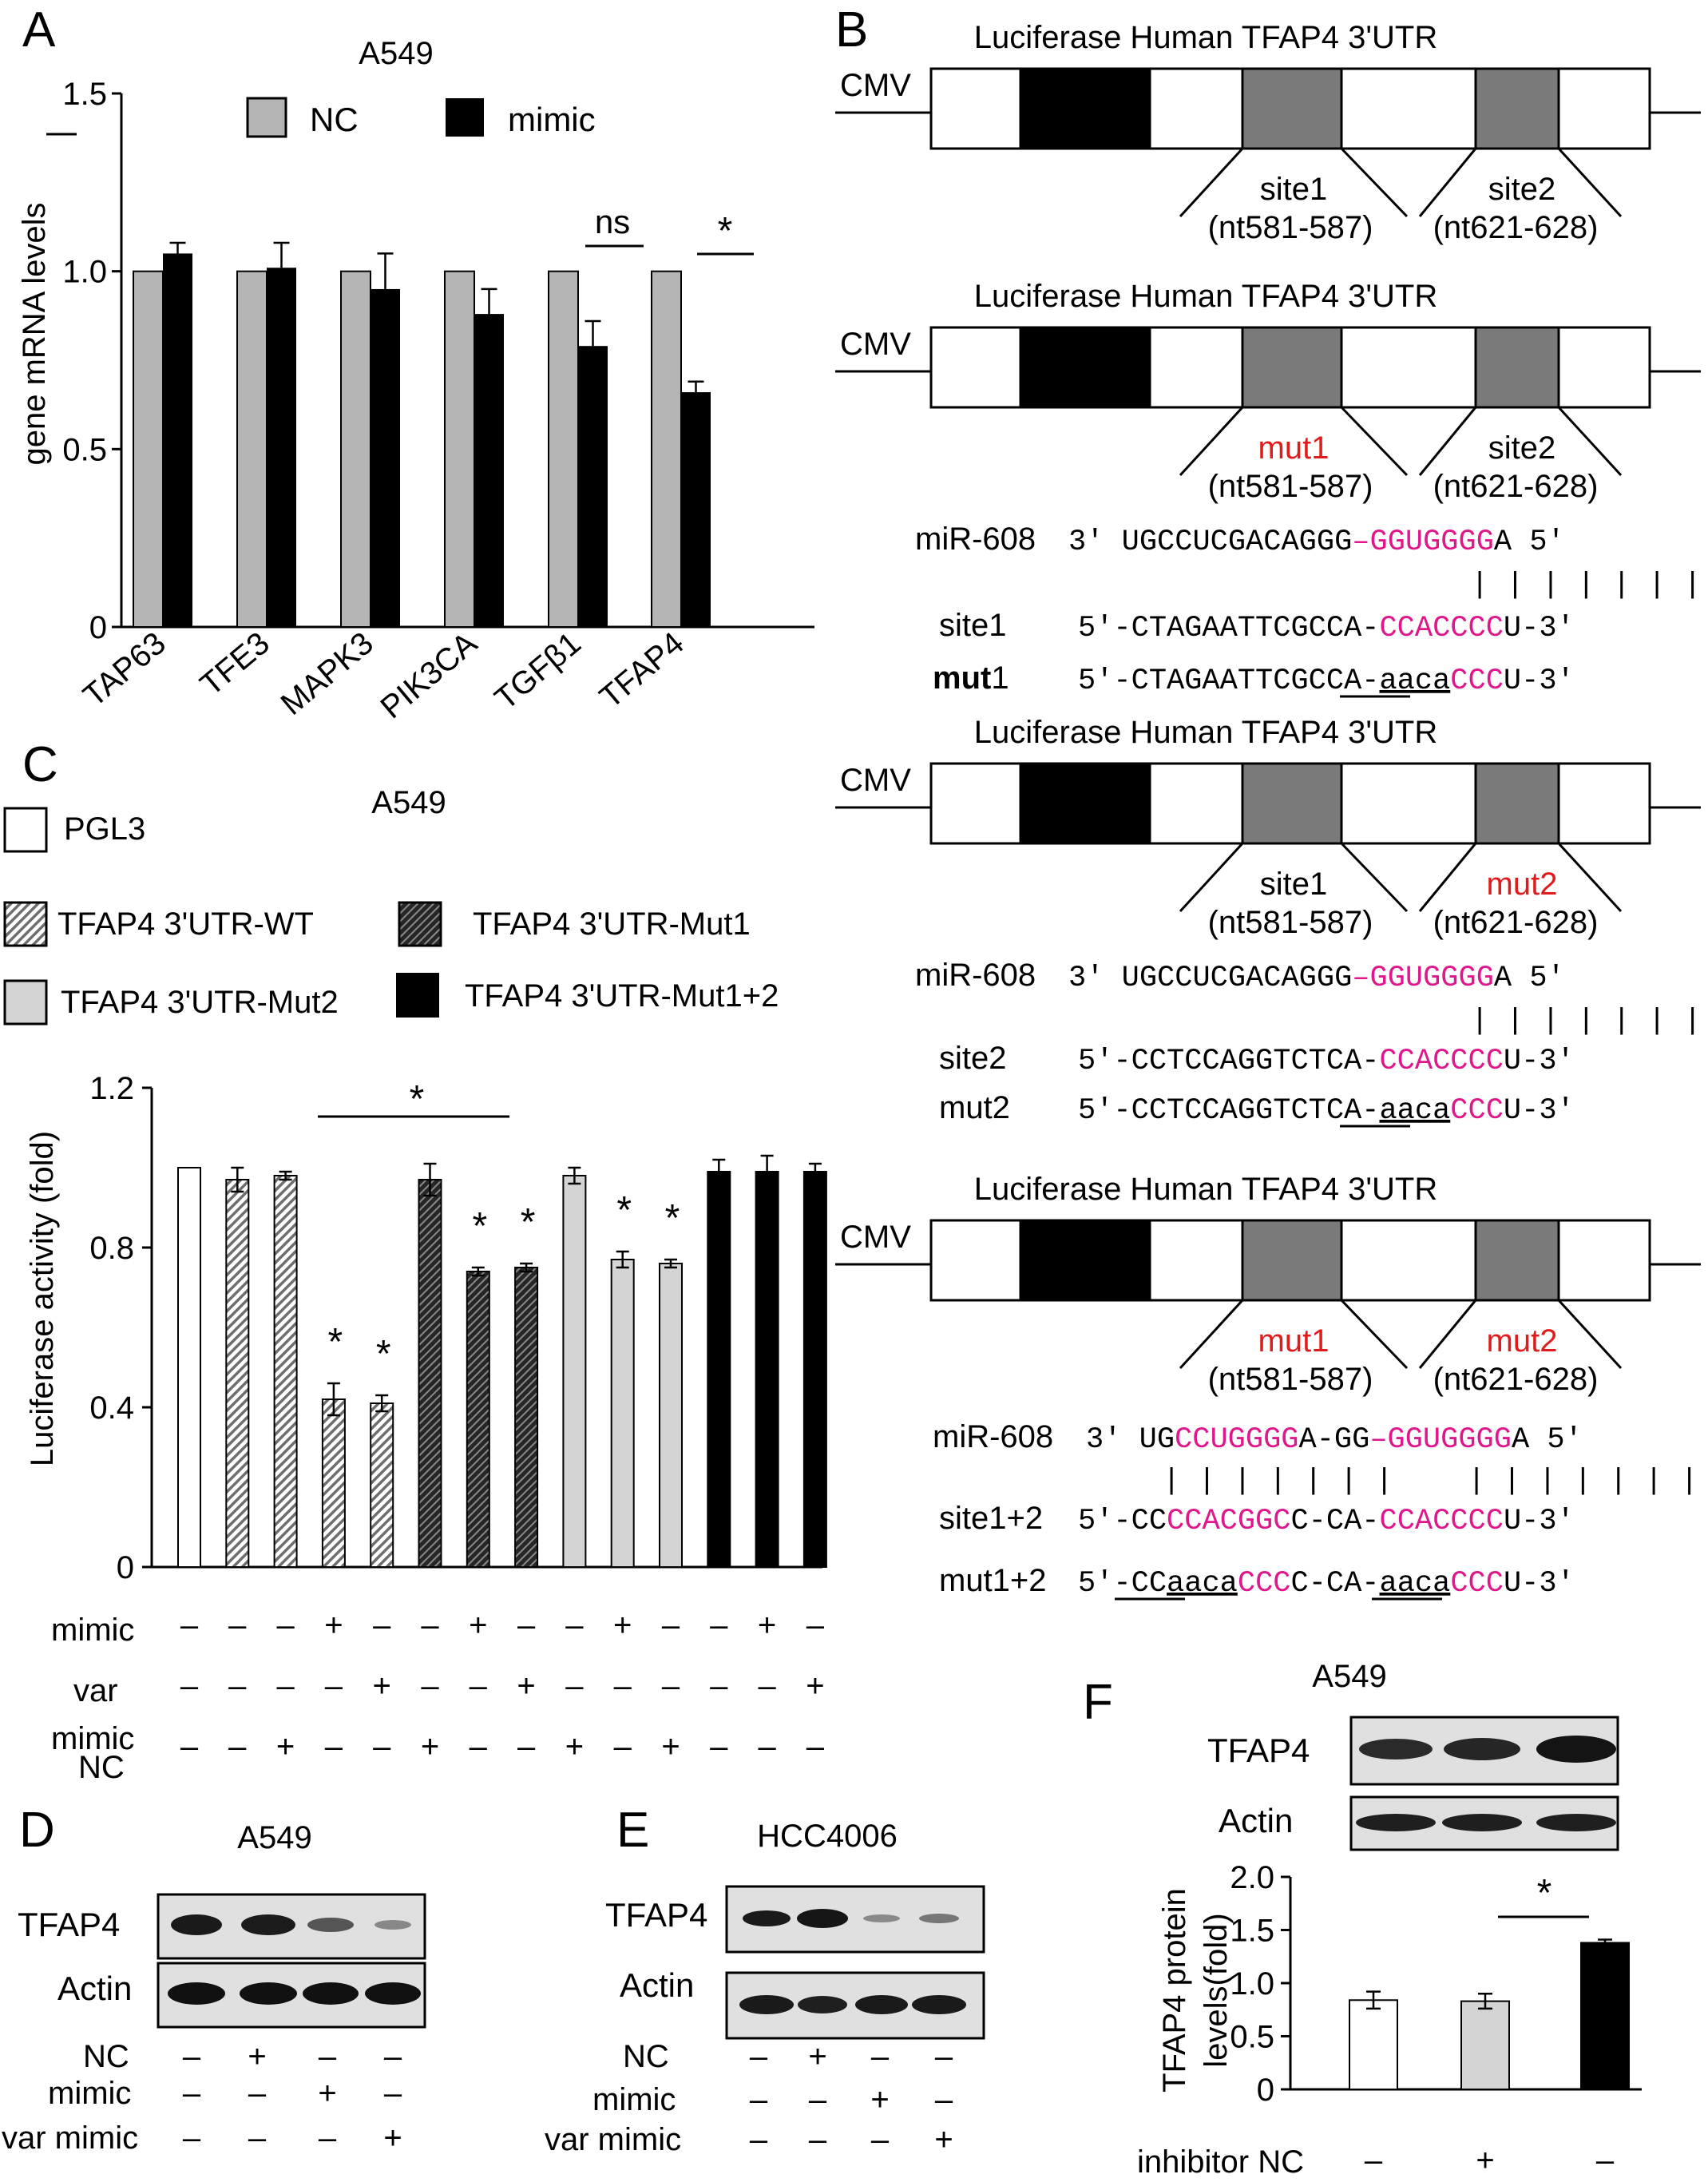  Describe the element at coordinates (552, 119) in the screenshot. I see `legend-mimic-label: mimic` at that location.